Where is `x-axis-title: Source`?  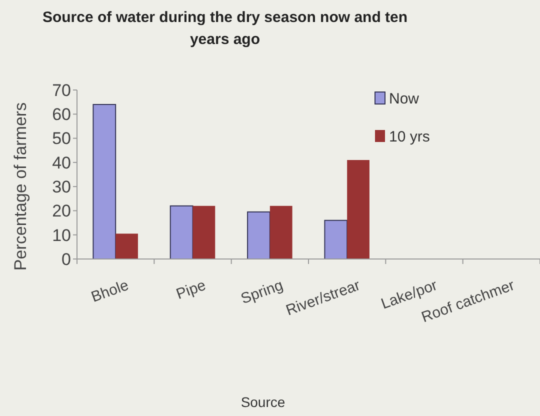
x-axis-title: Source is located at coordinates (263, 402).